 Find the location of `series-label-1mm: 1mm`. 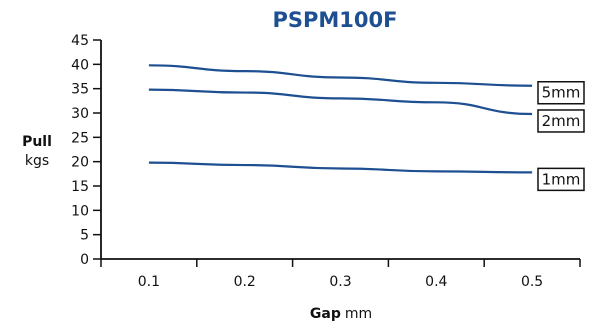

series-label-1mm: 1mm is located at coordinates (561, 179).